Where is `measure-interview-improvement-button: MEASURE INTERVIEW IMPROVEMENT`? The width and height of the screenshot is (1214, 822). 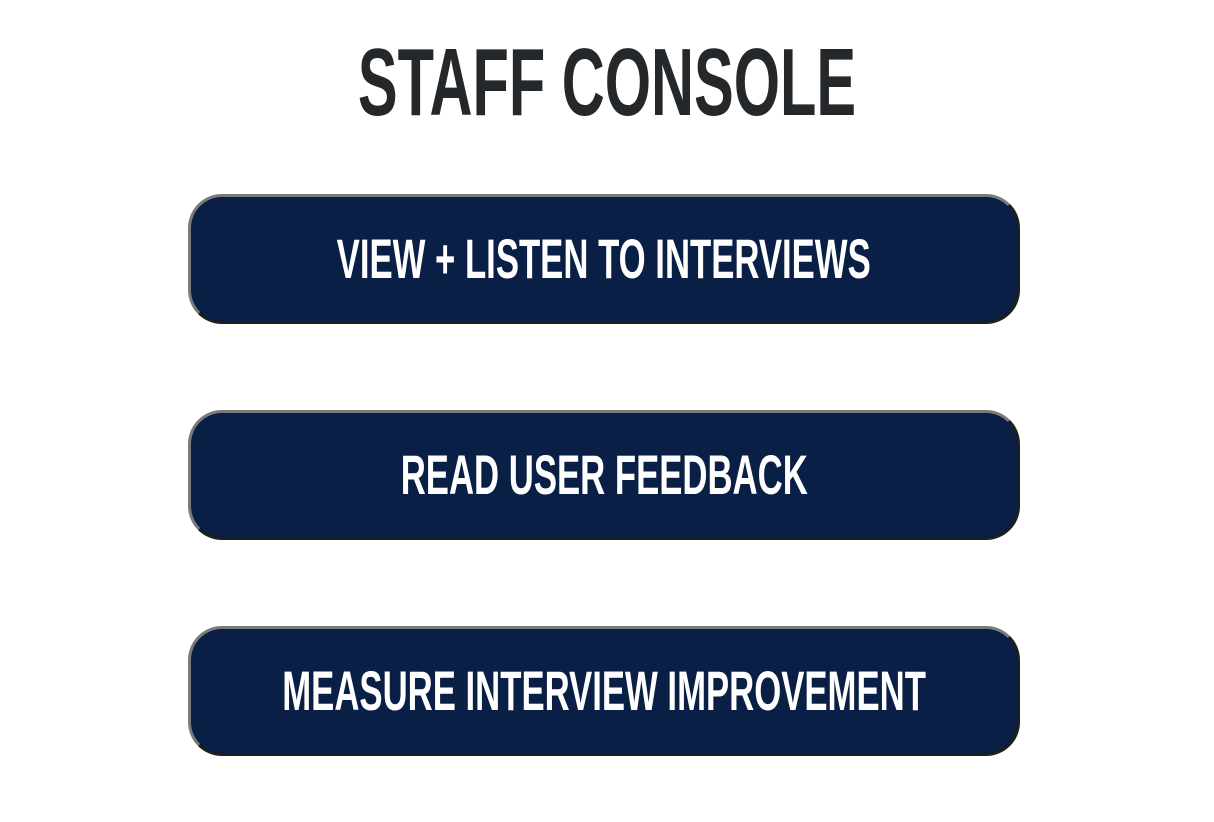 measure-interview-improvement-button: MEASURE INTERVIEW IMPROVEMENT is located at coordinates (604, 691).